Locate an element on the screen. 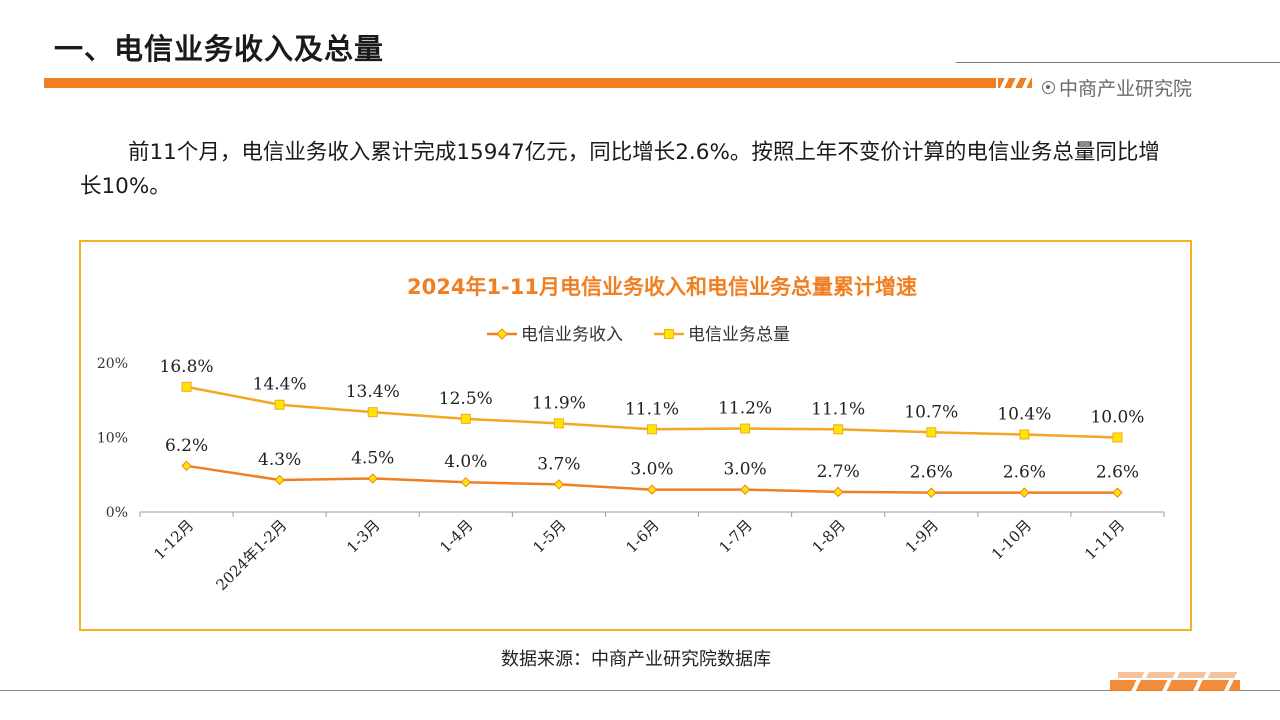  title-accent-bar is located at coordinates (520, 83).